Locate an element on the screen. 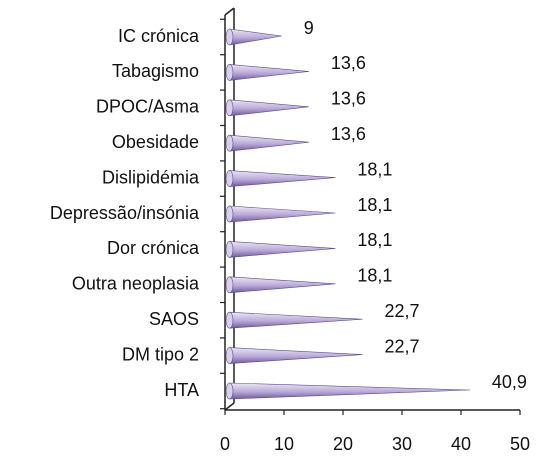  x-tick-label: 40 is located at coordinates (461, 444).